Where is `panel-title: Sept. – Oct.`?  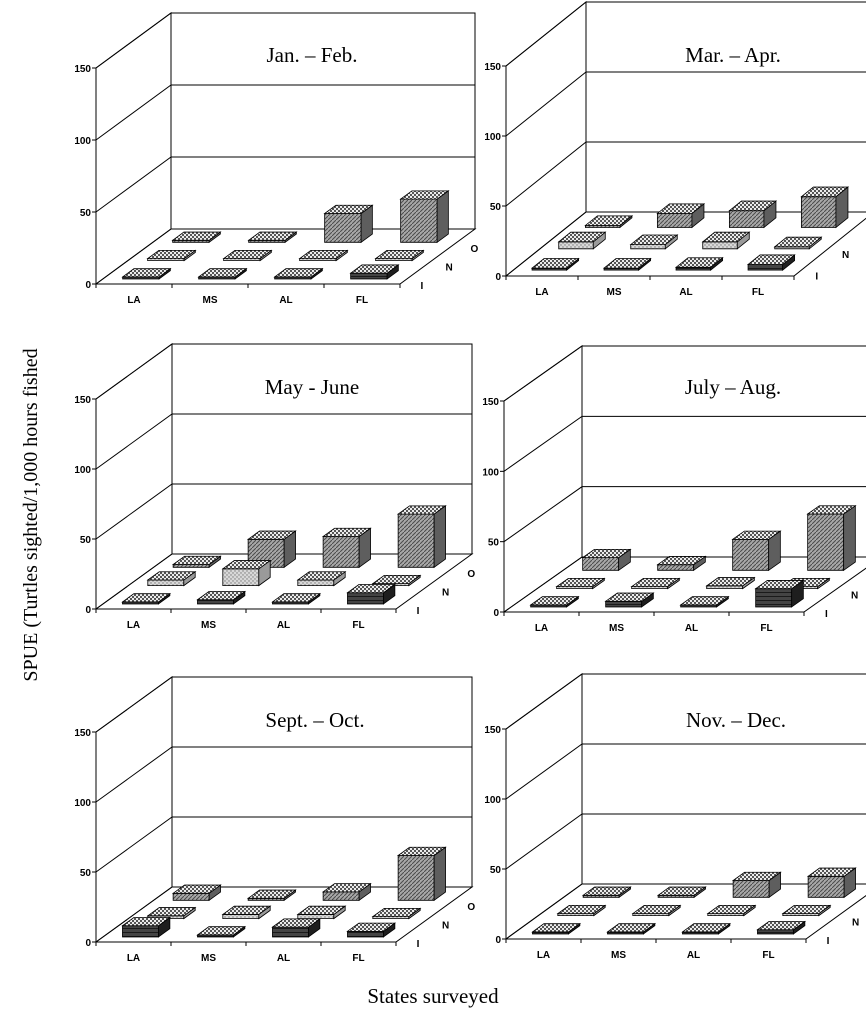 panel-title: Sept. – Oct. is located at coordinates (314, 720).